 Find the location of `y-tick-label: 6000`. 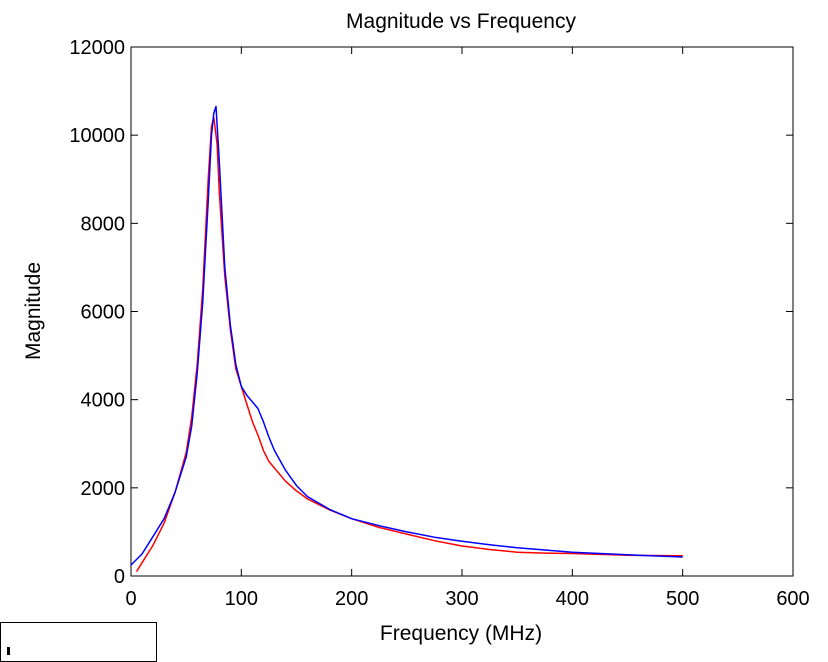

y-tick-label: 6000 is located at coordinates (103, 313).